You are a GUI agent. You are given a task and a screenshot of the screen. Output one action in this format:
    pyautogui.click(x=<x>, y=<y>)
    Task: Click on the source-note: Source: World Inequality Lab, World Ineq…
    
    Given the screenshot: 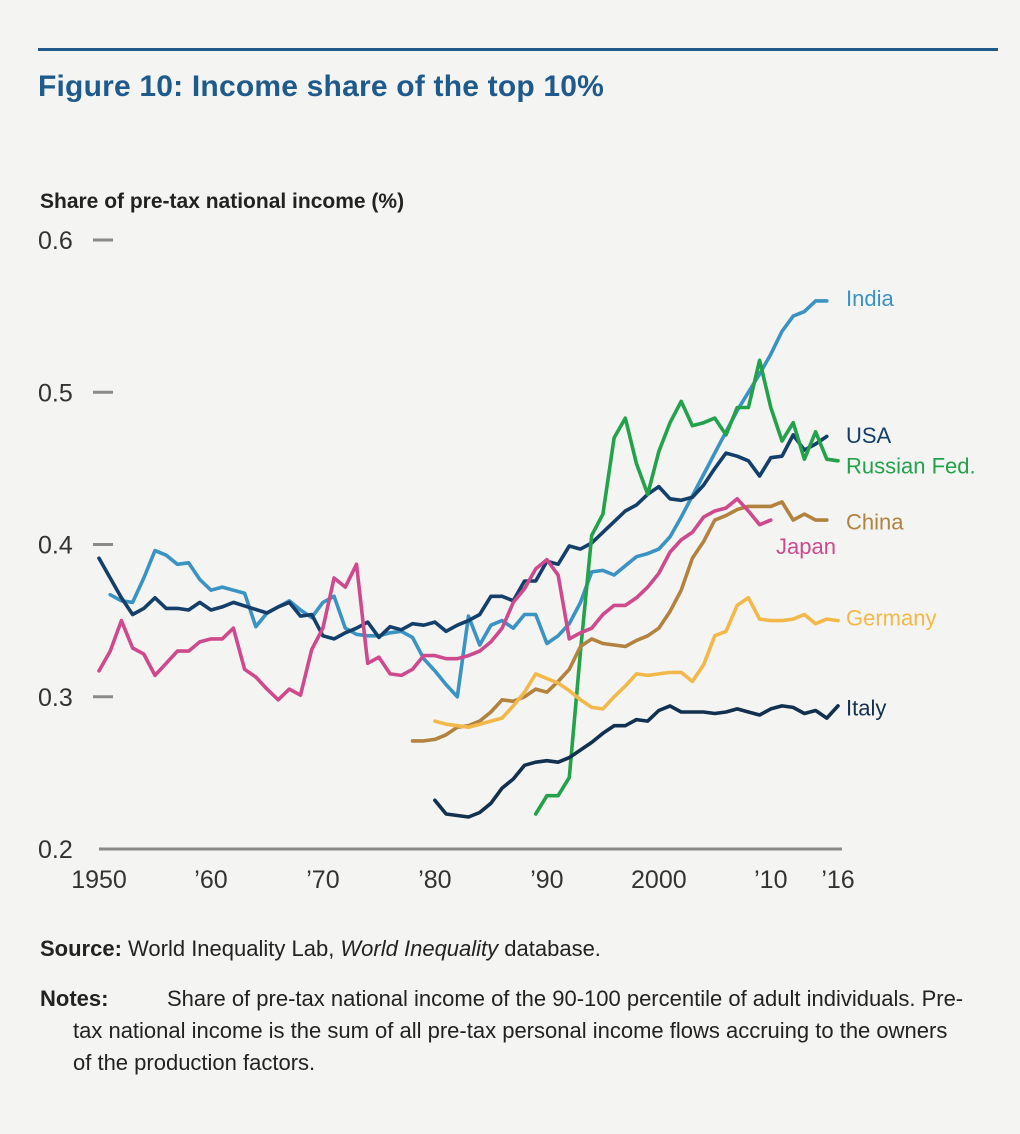 What is the action you would take?
    pyautogui.click(x=320, y=949)
    